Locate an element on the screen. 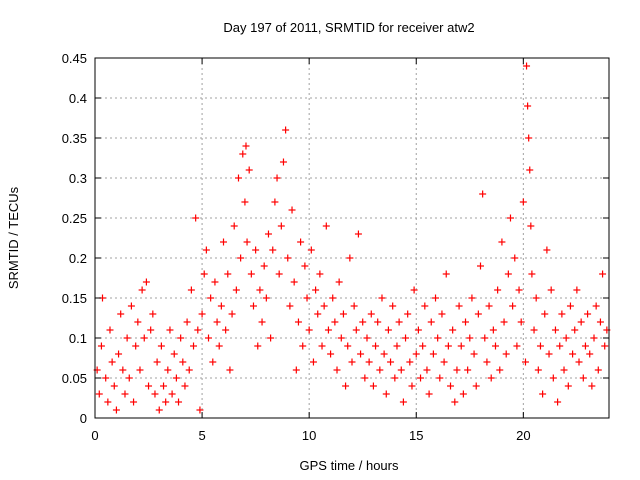  x-tick-label: 20 is located at coordinates (523, 435).